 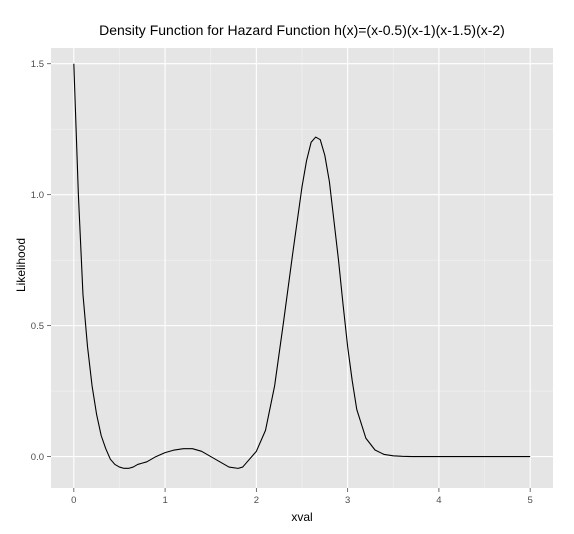 I want to click on x-axis-ticks: 0 1 2 3 4 5, so click(x=302, y=497).